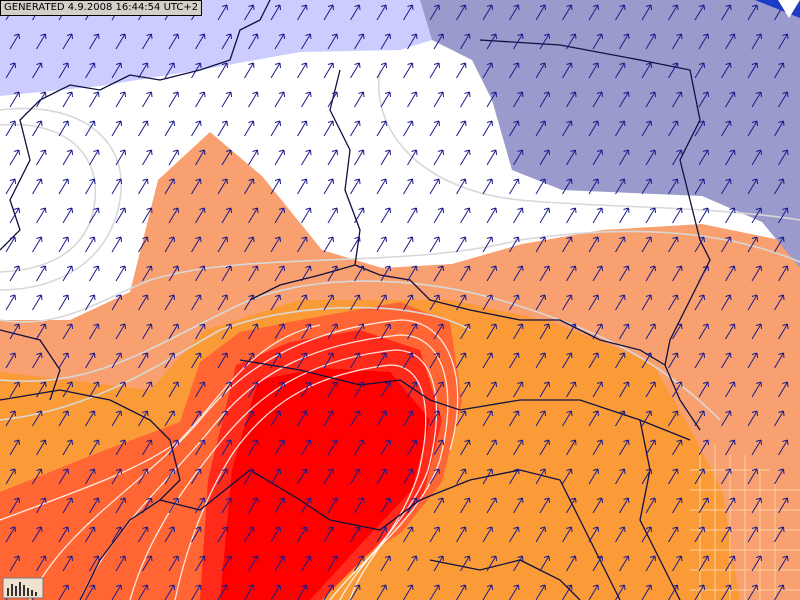  Describe the element at coordinates (789, 9) in the screenshot. I see `corner-icon-mark` at that location.